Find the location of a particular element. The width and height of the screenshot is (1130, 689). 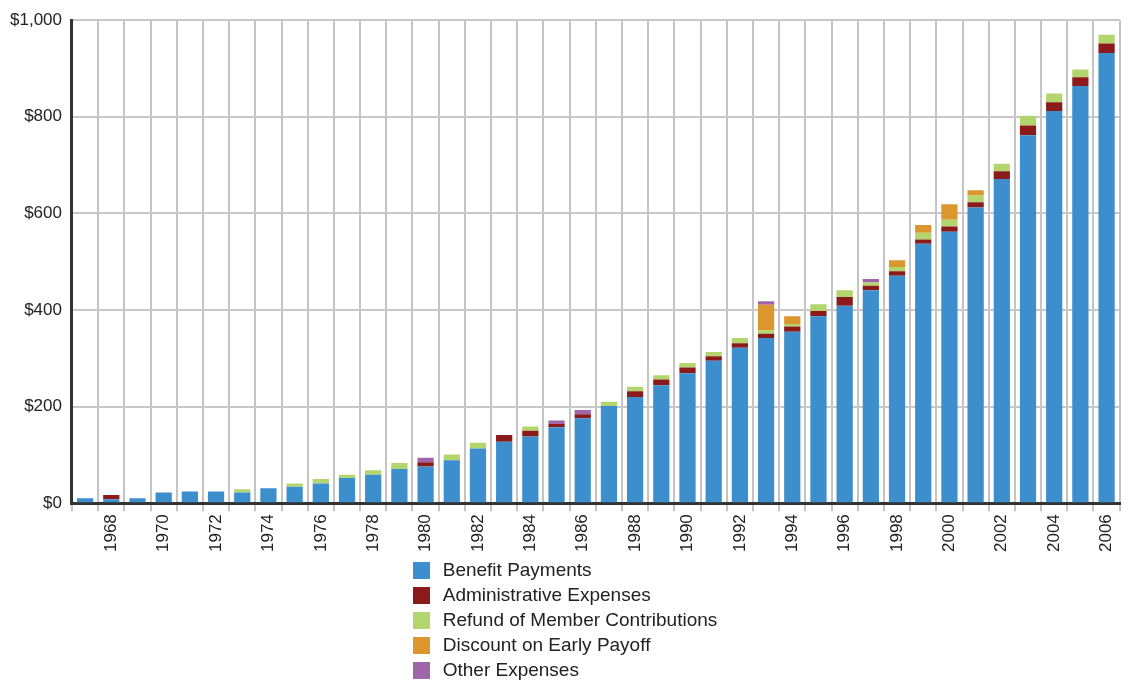

x-tick-label: 1994 is located at coordinates (791, 533).